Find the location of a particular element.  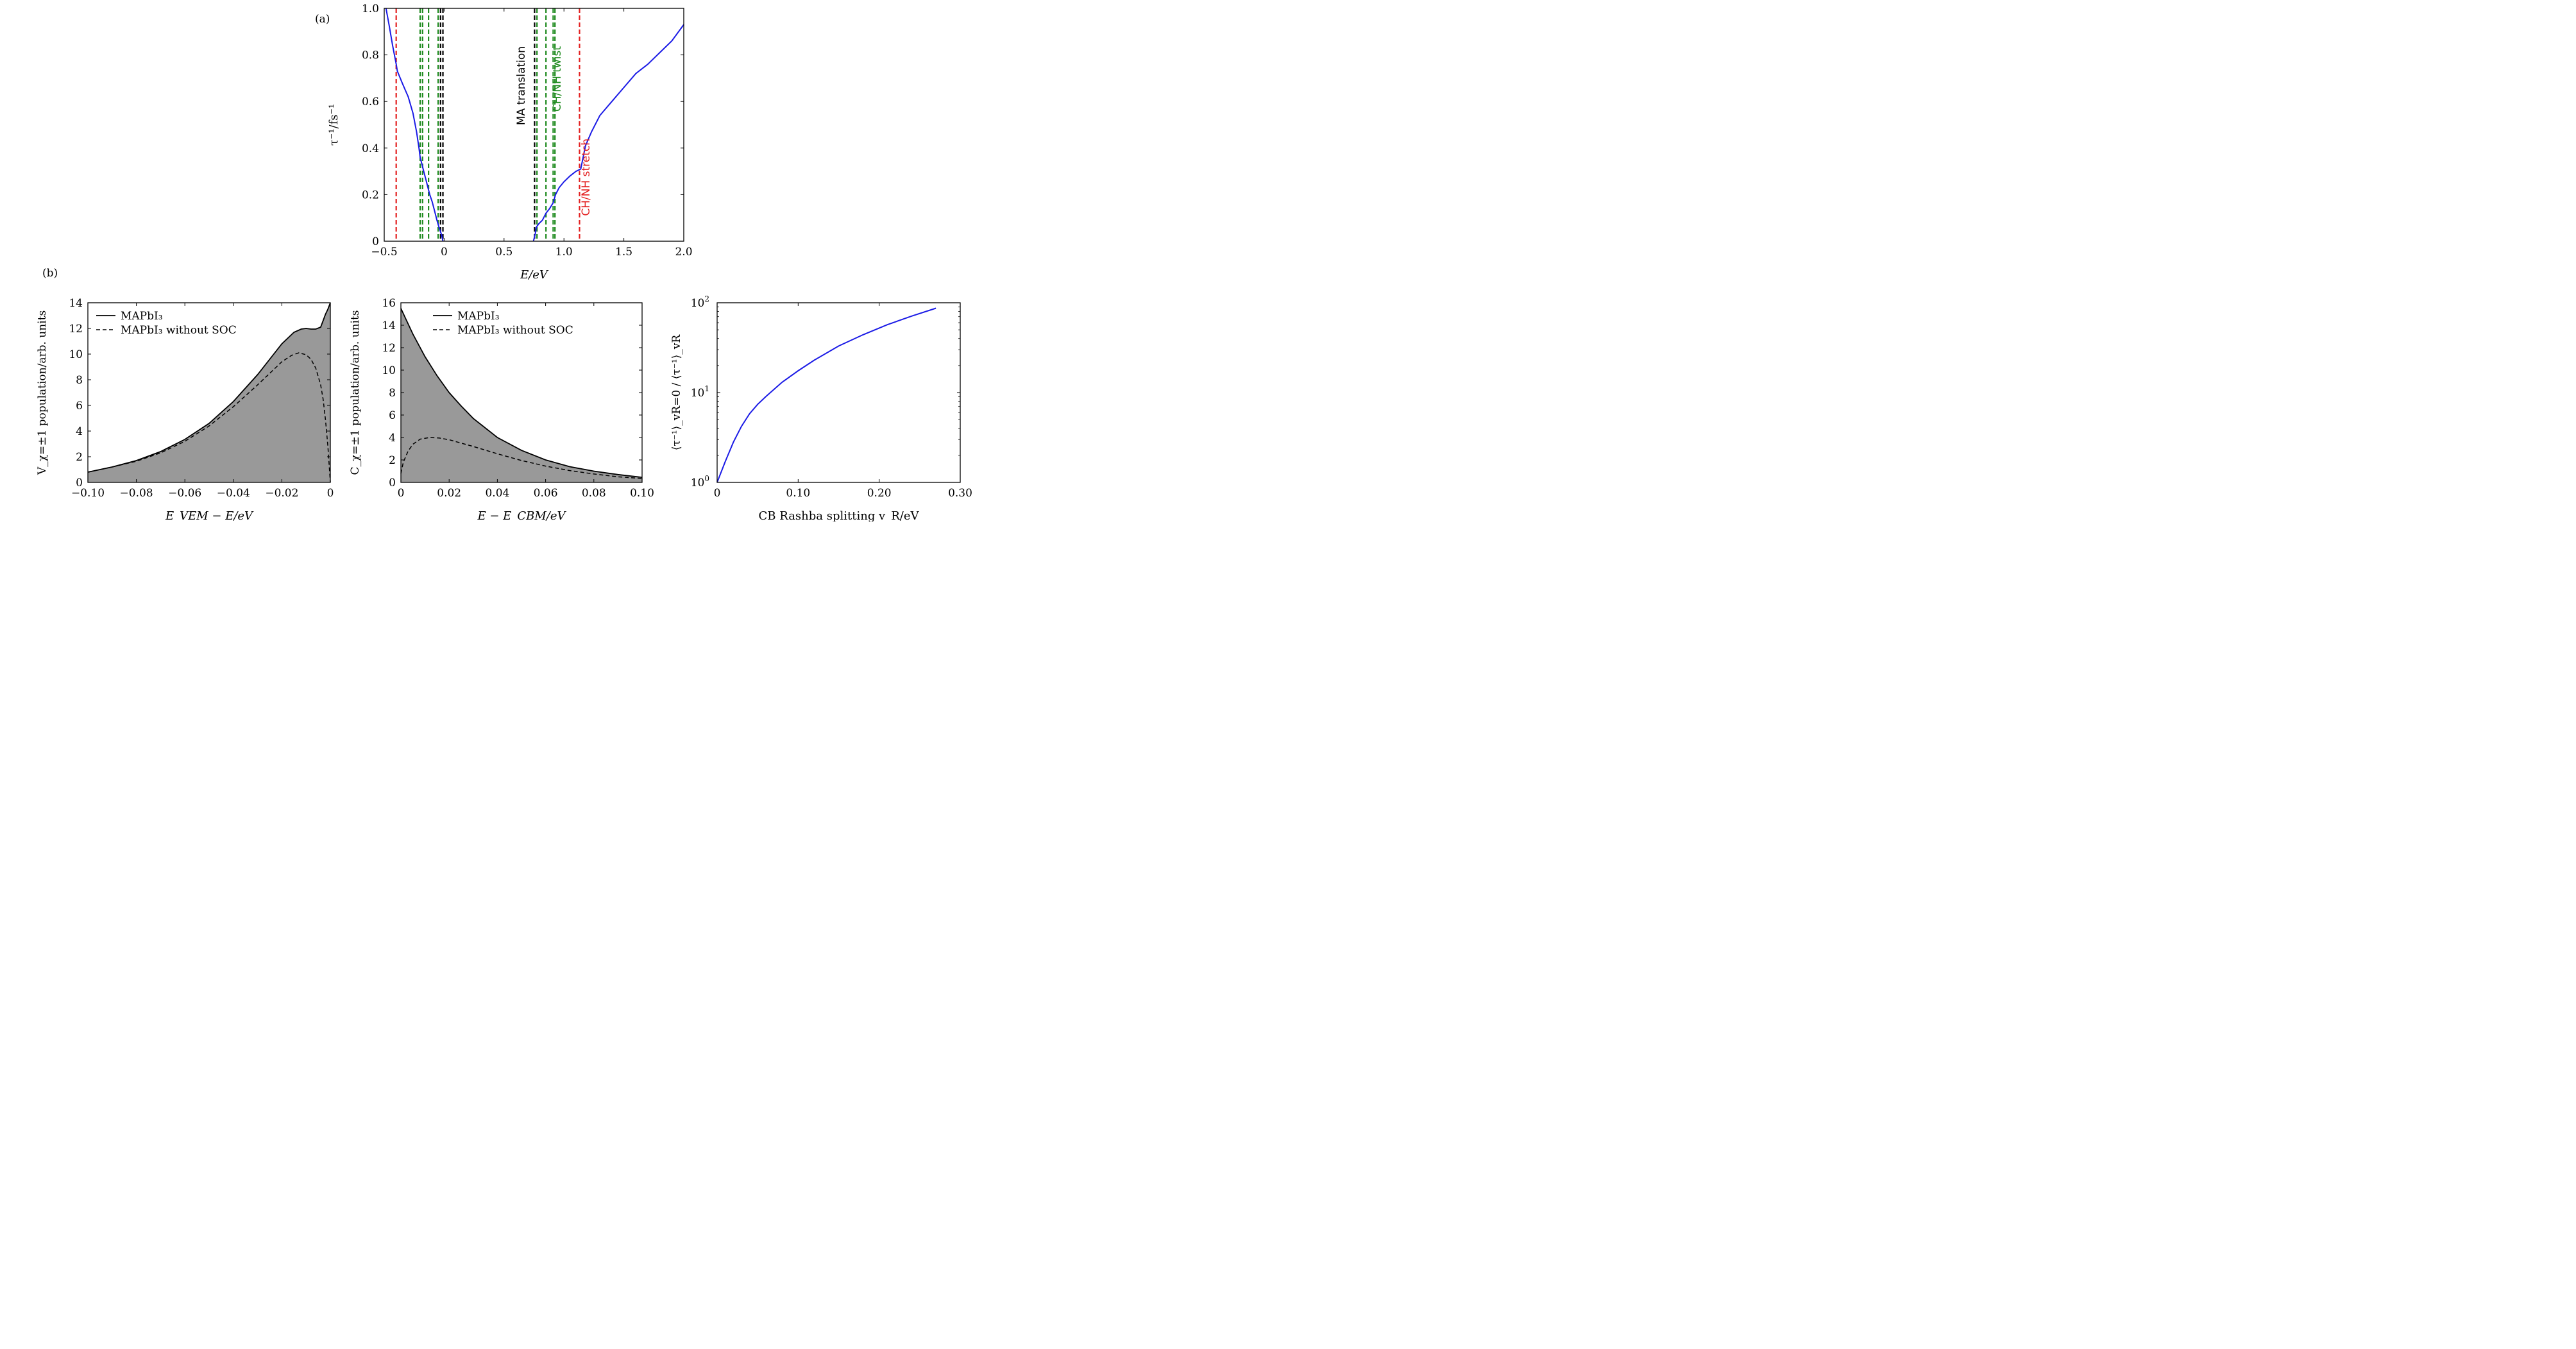

mode-annotation: CH/NH stretch is located at coordinates (586, 177).